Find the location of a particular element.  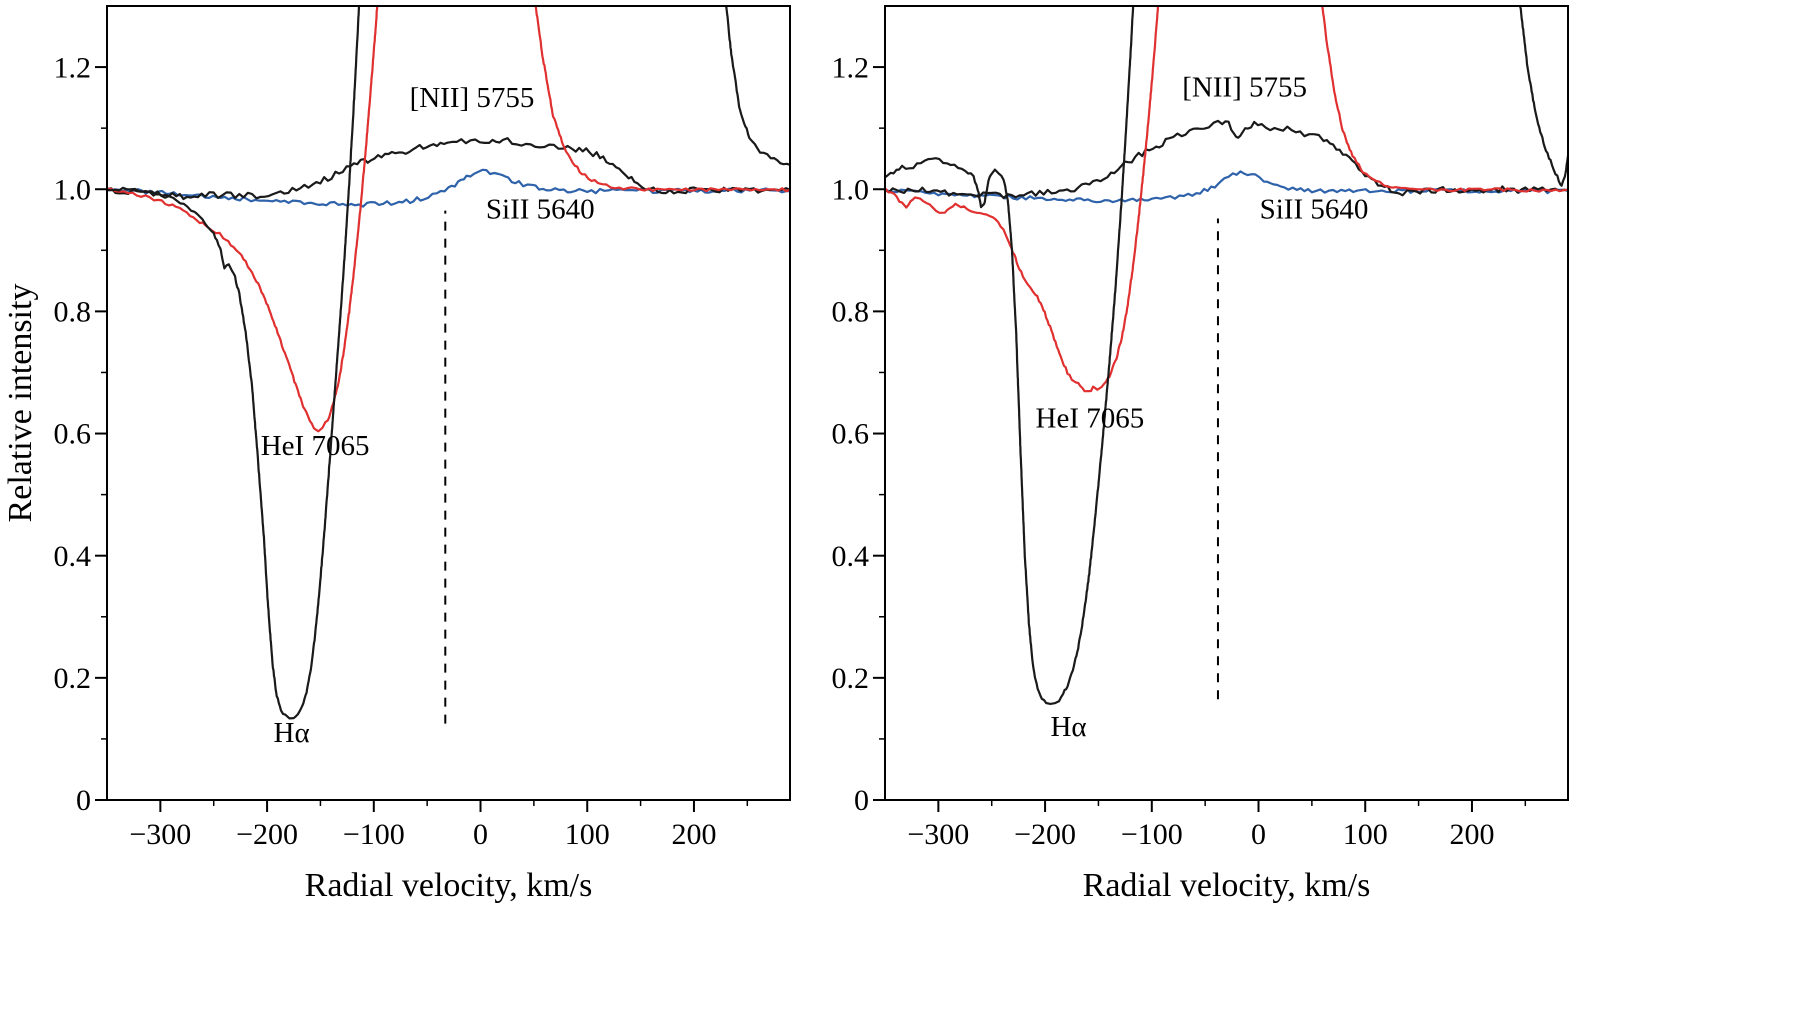

y-axis-label: Relative intensity is located at coordinates (20, 403).